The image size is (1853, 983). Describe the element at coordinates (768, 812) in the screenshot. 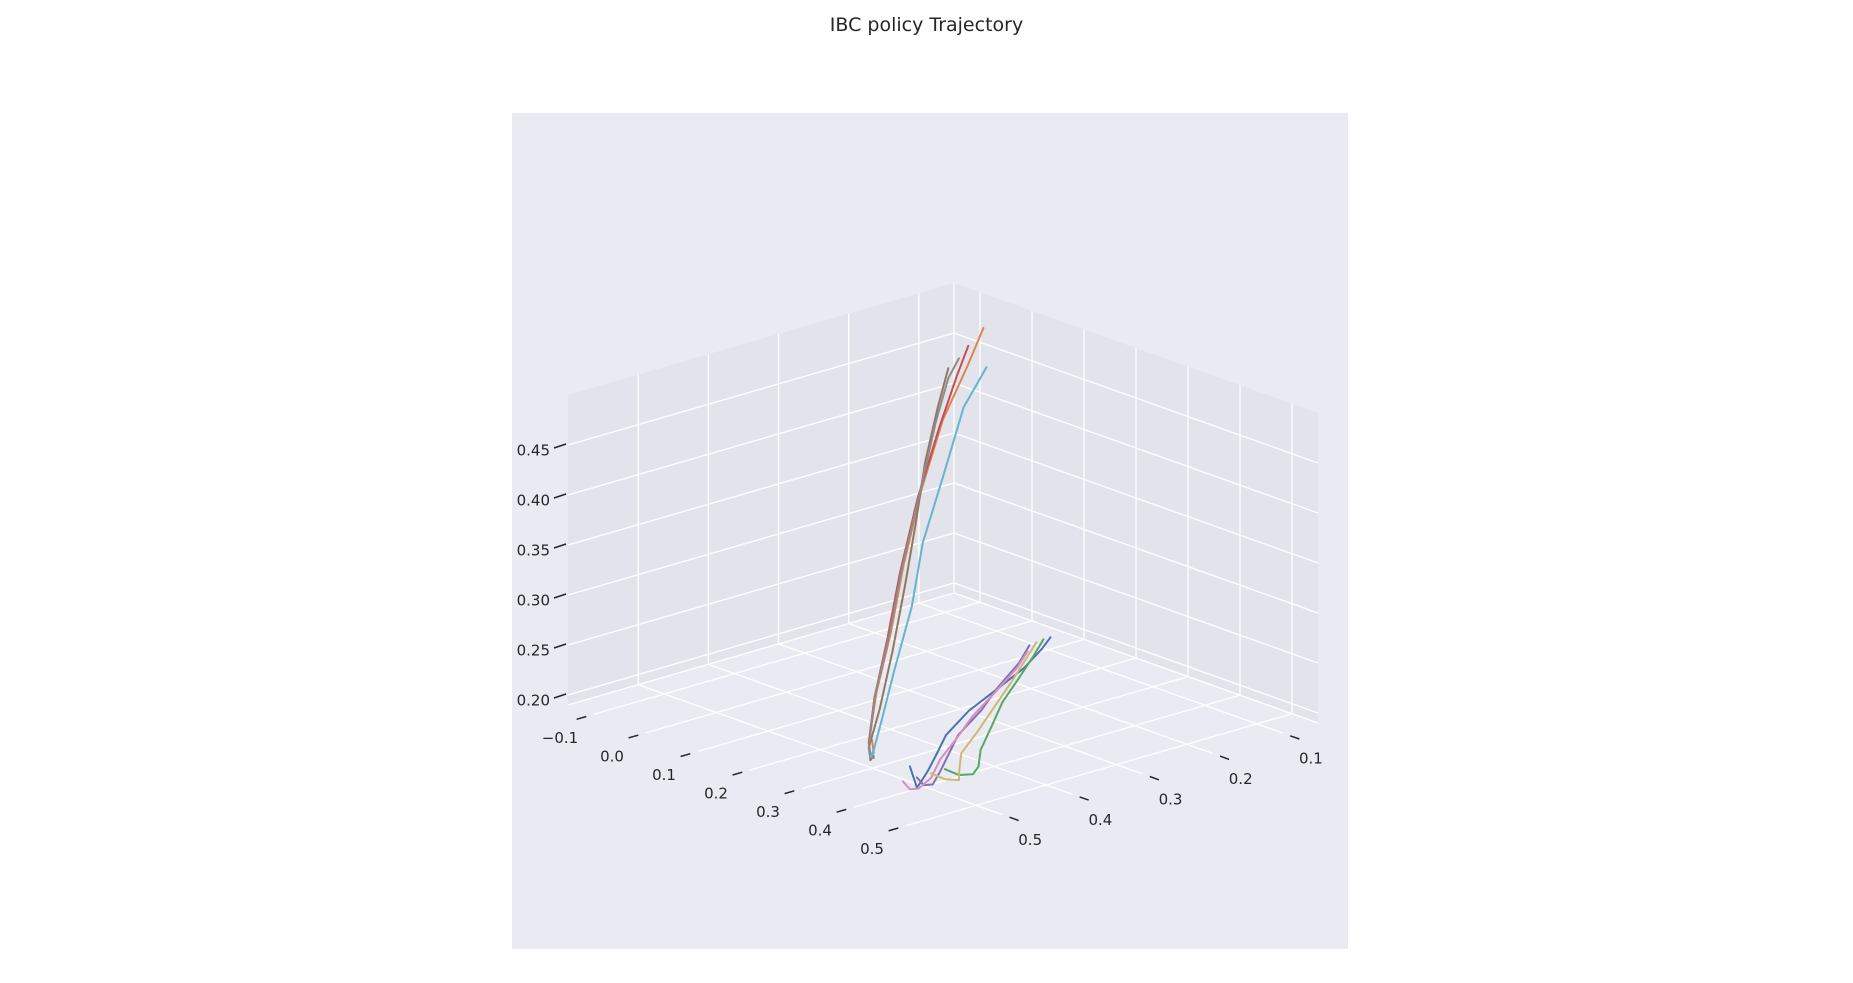

I see `x-tick-label: 0.3` at that location.